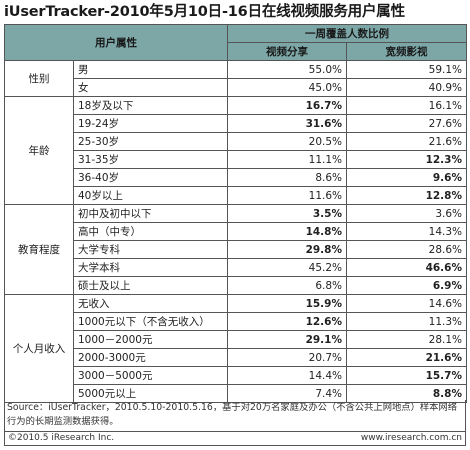 This screenshot has width=470, height=450. What do you see at coordinates (406, 87) in the screenshot?
I see `broadband-video-value: 40.9%` at bounding box center [406, 87].